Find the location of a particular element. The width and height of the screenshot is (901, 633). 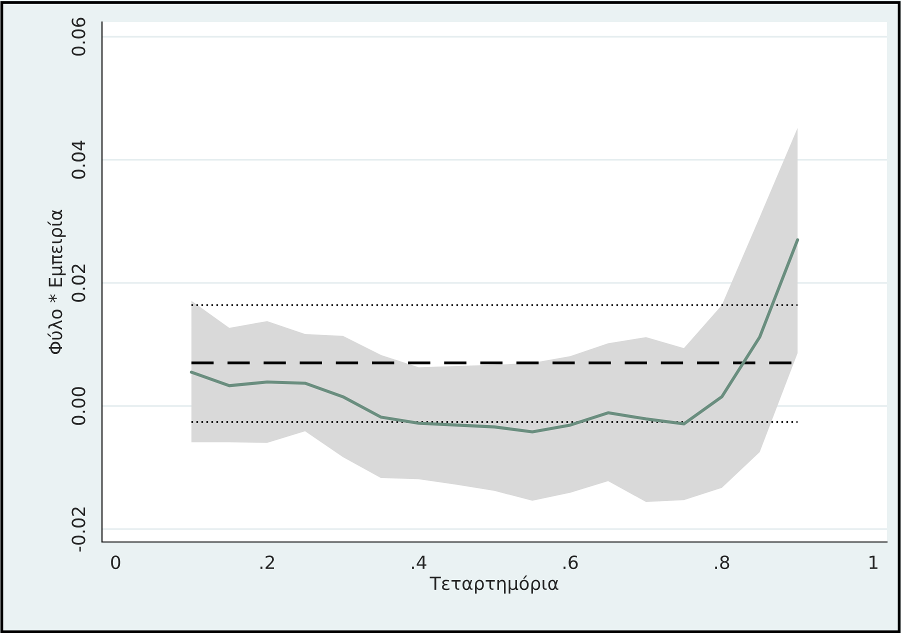

x-tick-label: .2 is located at coordinates (267, 562).